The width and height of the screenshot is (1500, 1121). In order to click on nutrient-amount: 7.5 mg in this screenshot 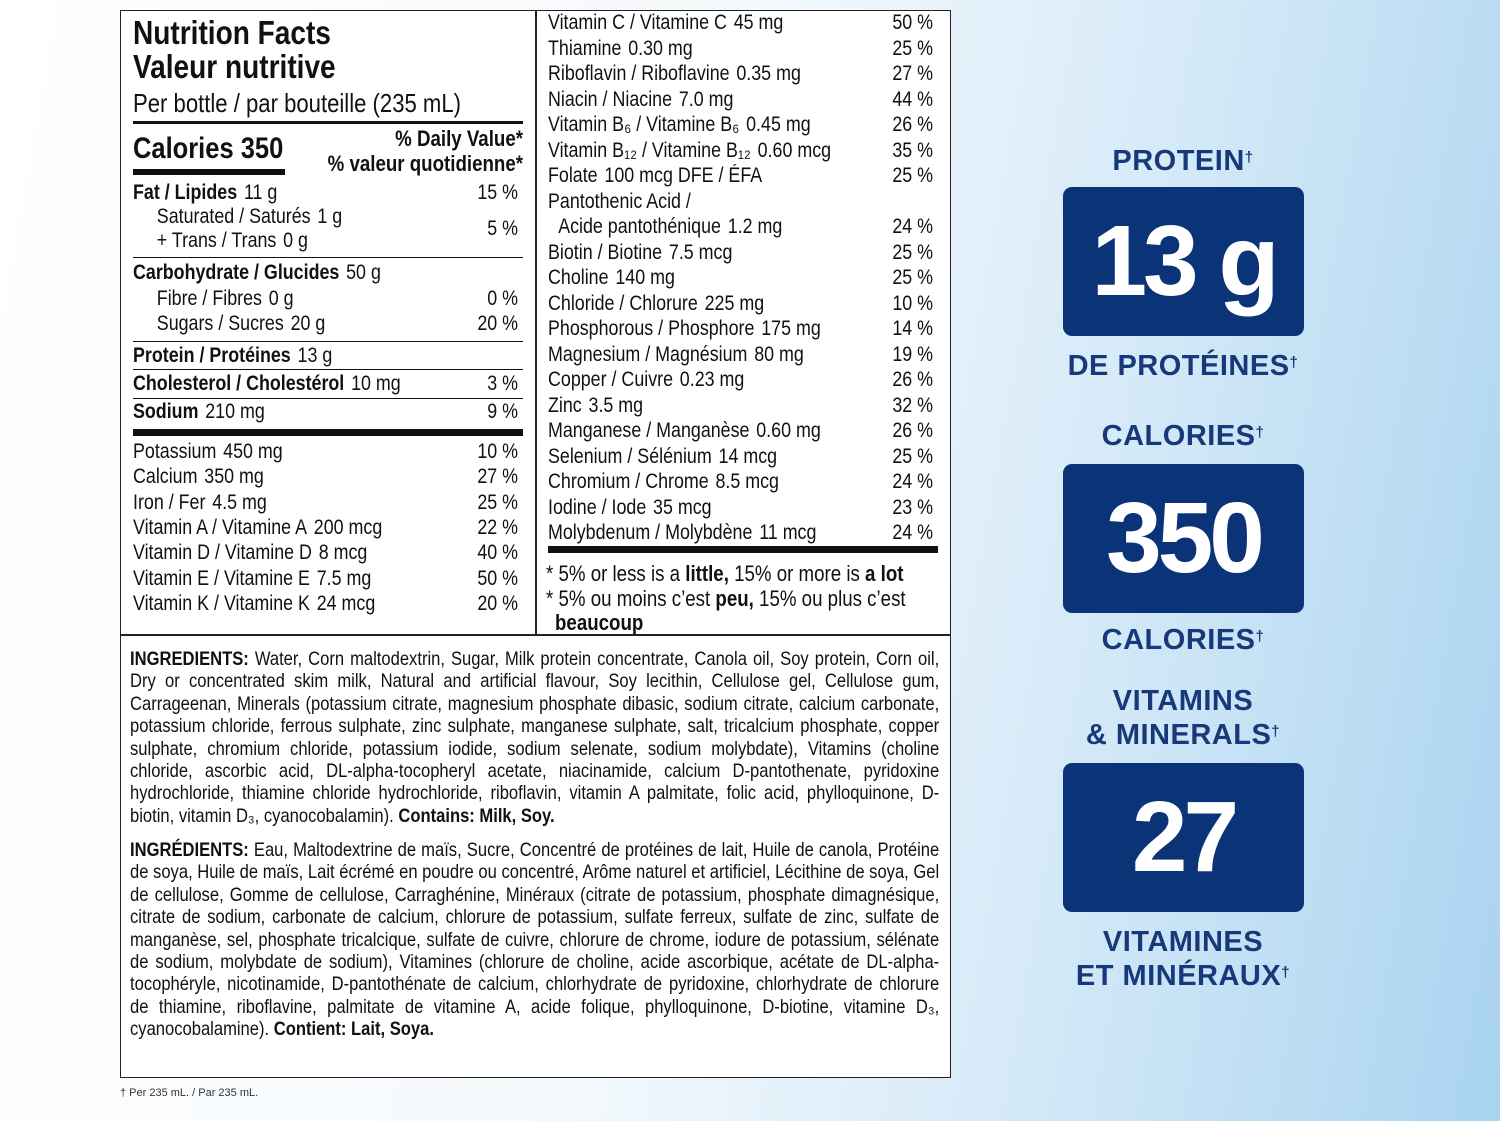, I will do `click(344, 578)`.